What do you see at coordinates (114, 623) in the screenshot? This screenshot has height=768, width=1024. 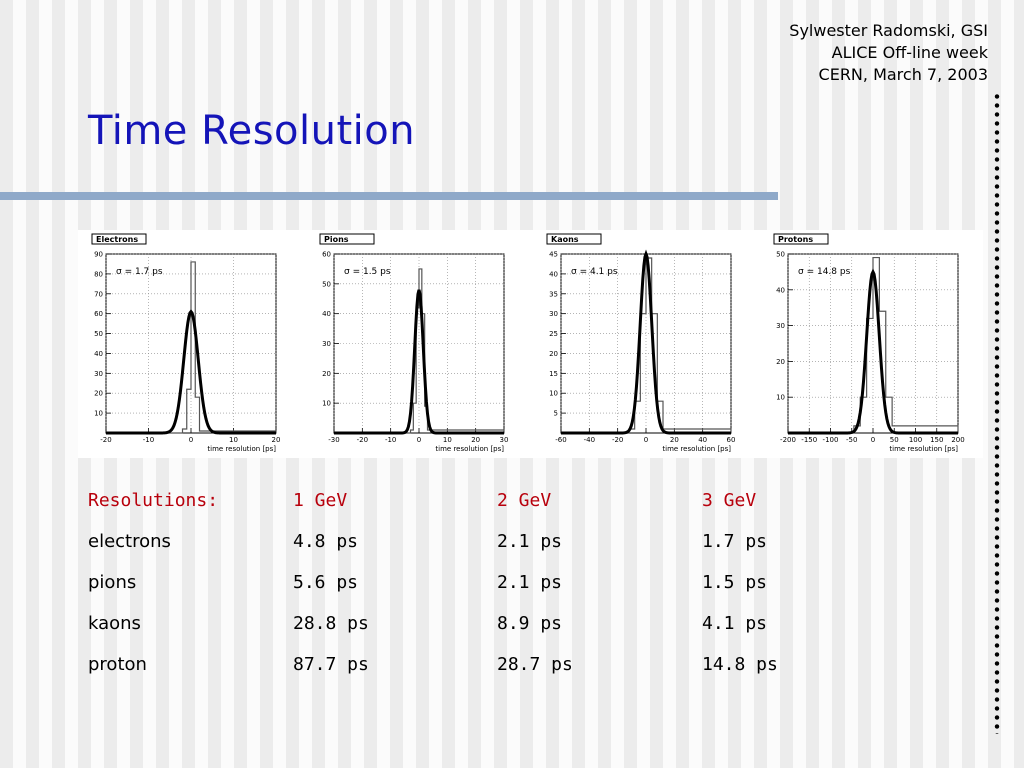 I see `table-cell: kaons` at bounding box center [114, 623].